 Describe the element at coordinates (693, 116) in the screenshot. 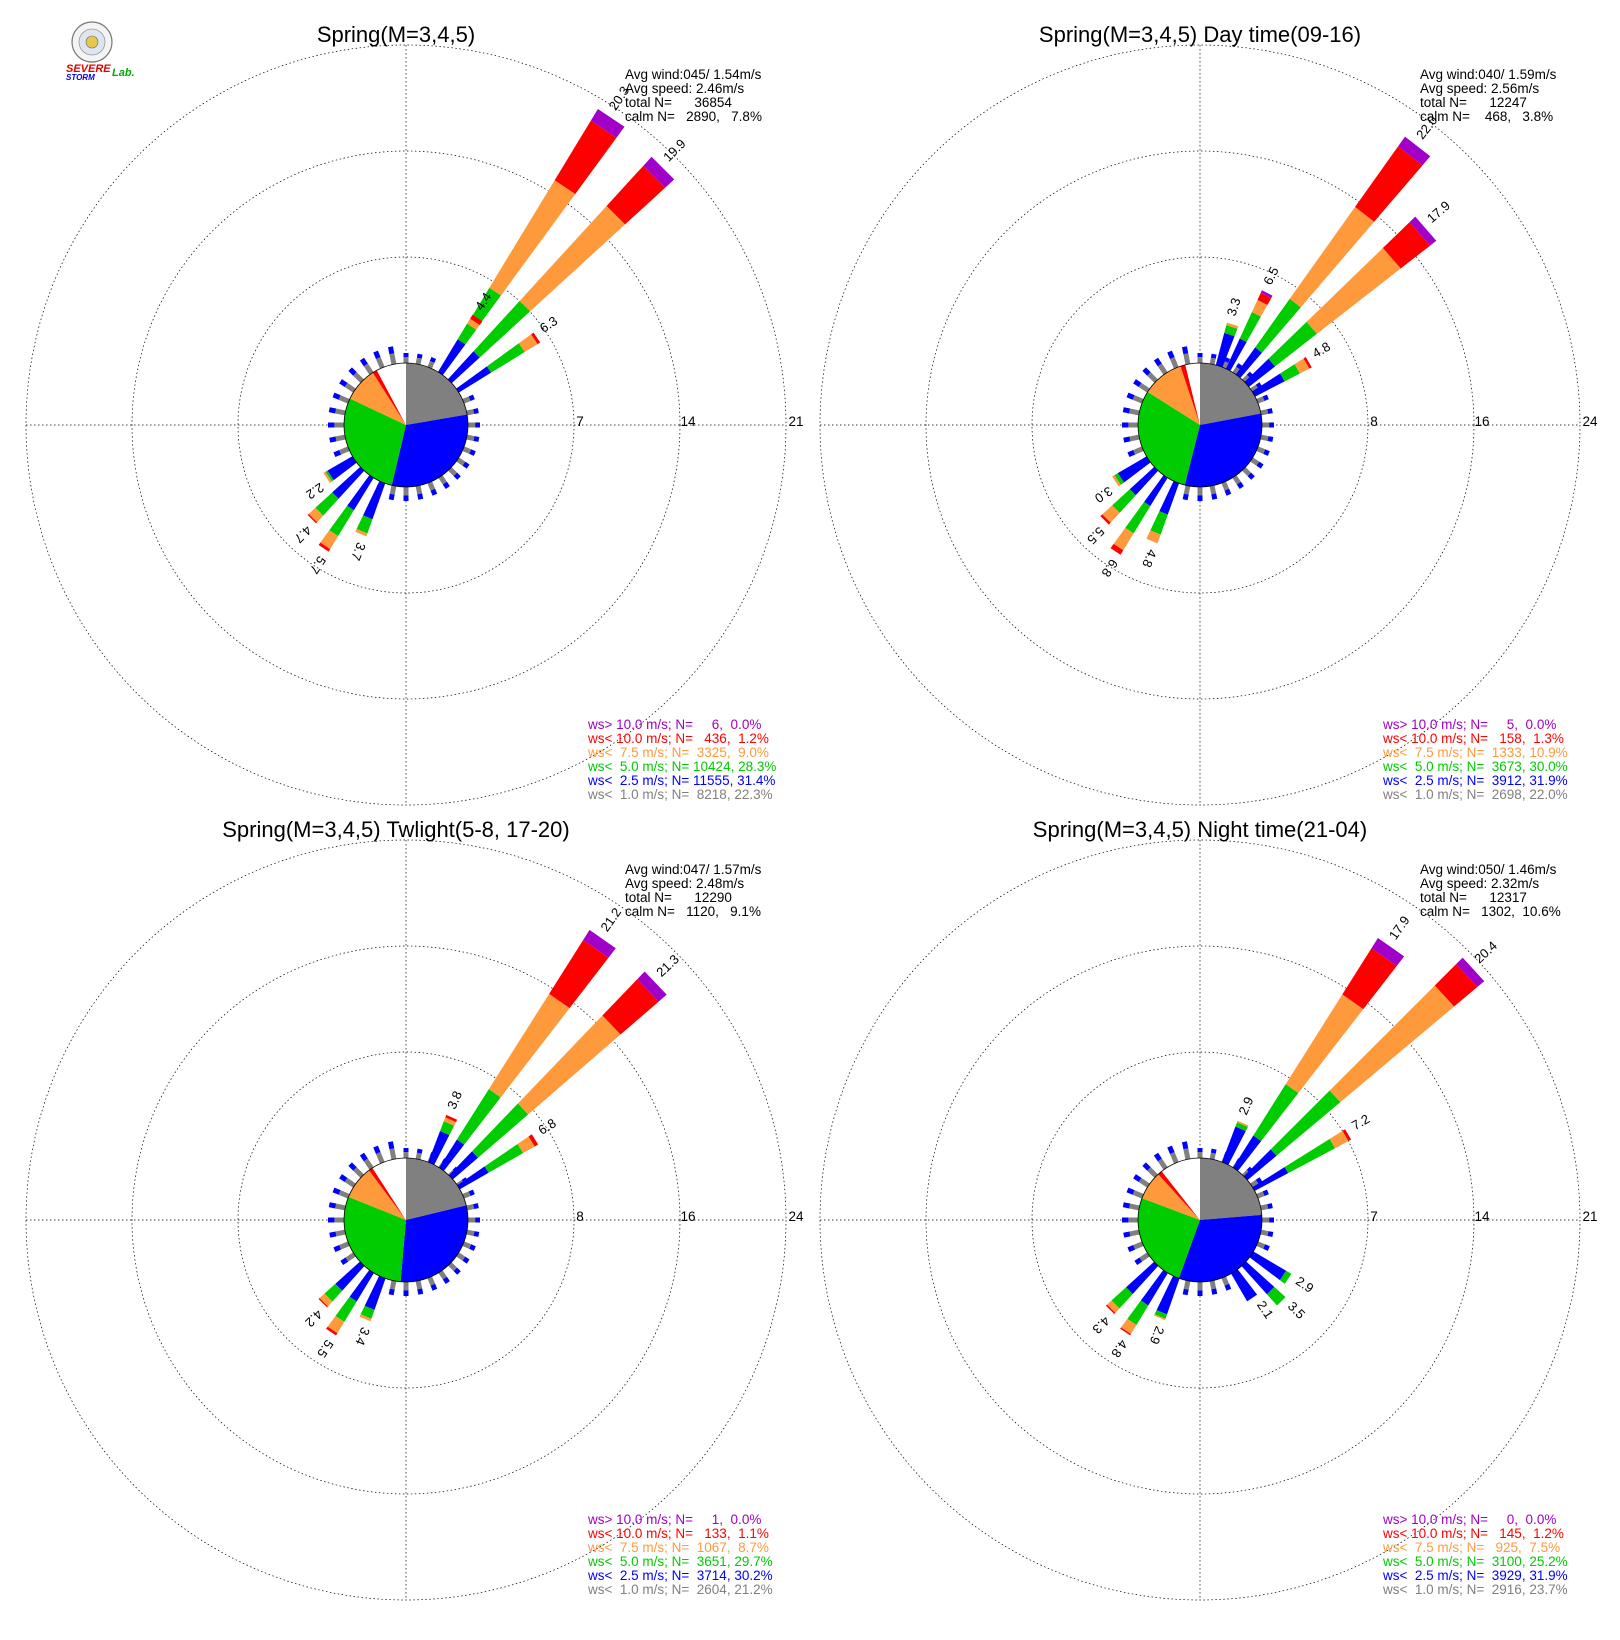

I see `stat-line: calm N= 2890, 7.8%` at that location.